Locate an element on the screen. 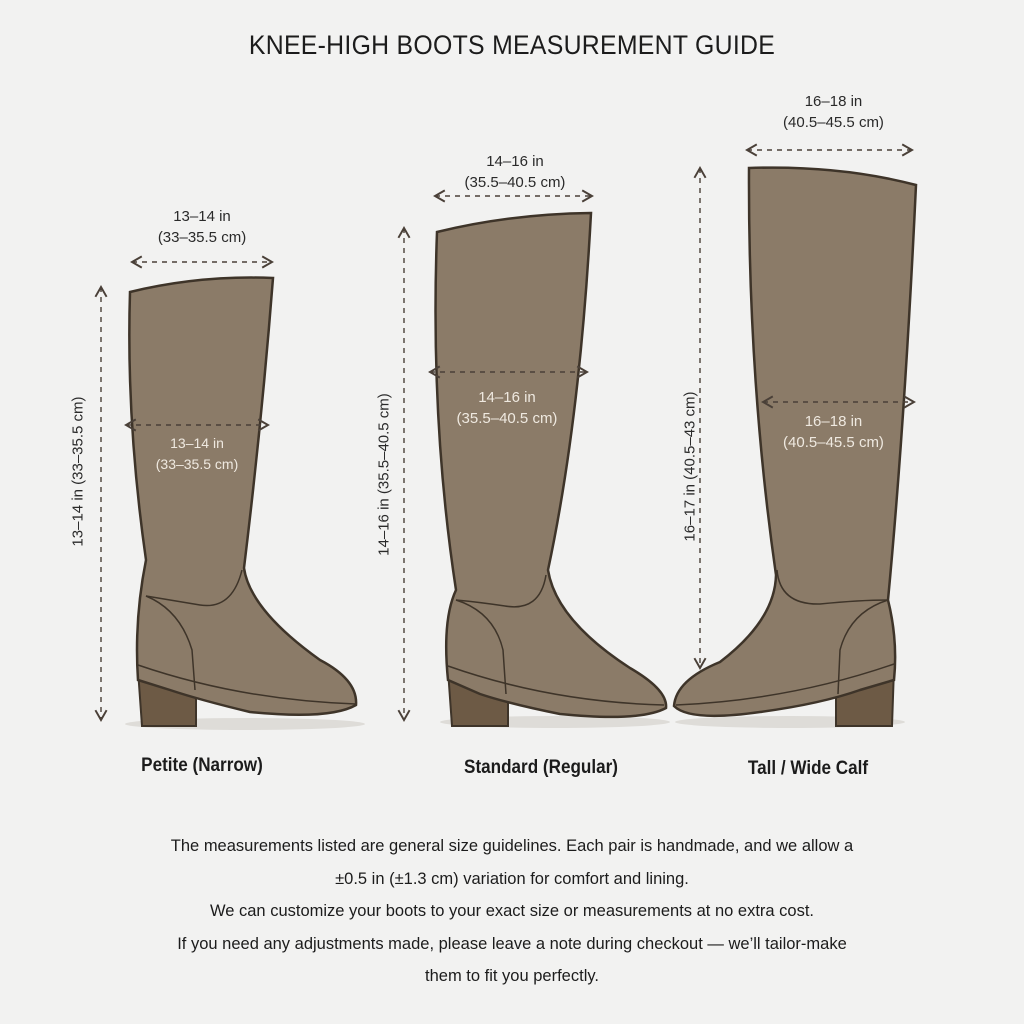  petite-calf-width-label: 13–14 in (33–35.5 cm) is located at coordinates (197, 454).